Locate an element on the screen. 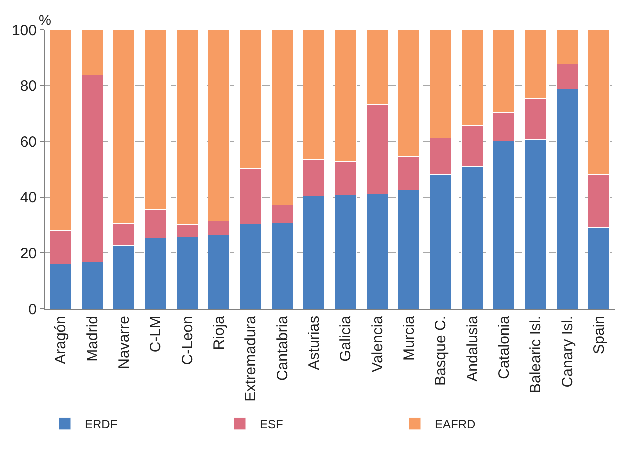 The width and height of the screenshot is (627, 450). x-tick-label: Valencia is located at coordinates (377, 343).